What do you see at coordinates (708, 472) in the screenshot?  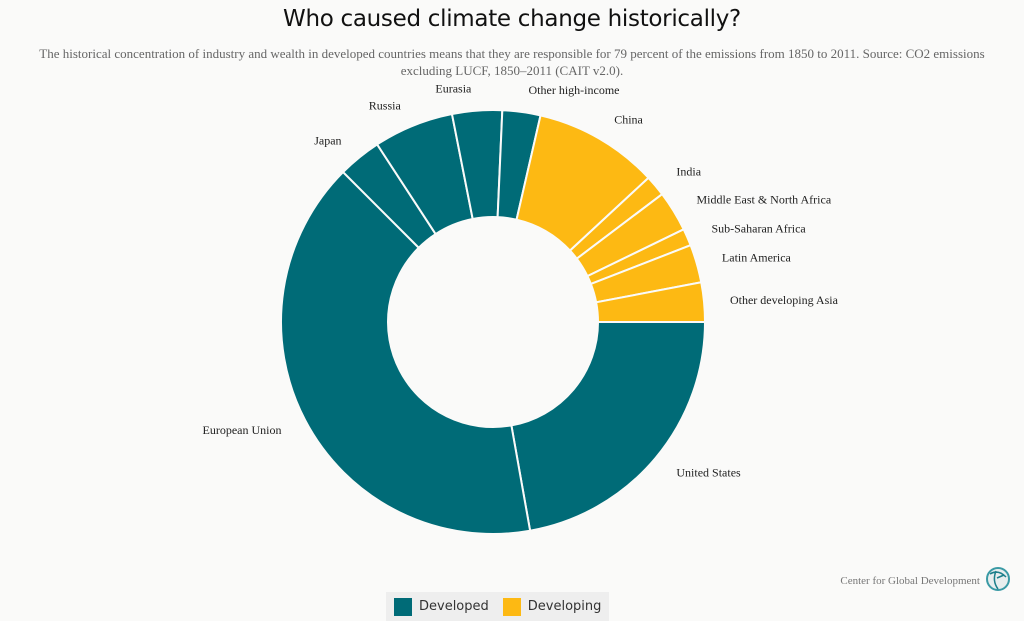 I see `slice-label: United States` at bounding box center [708, 472].